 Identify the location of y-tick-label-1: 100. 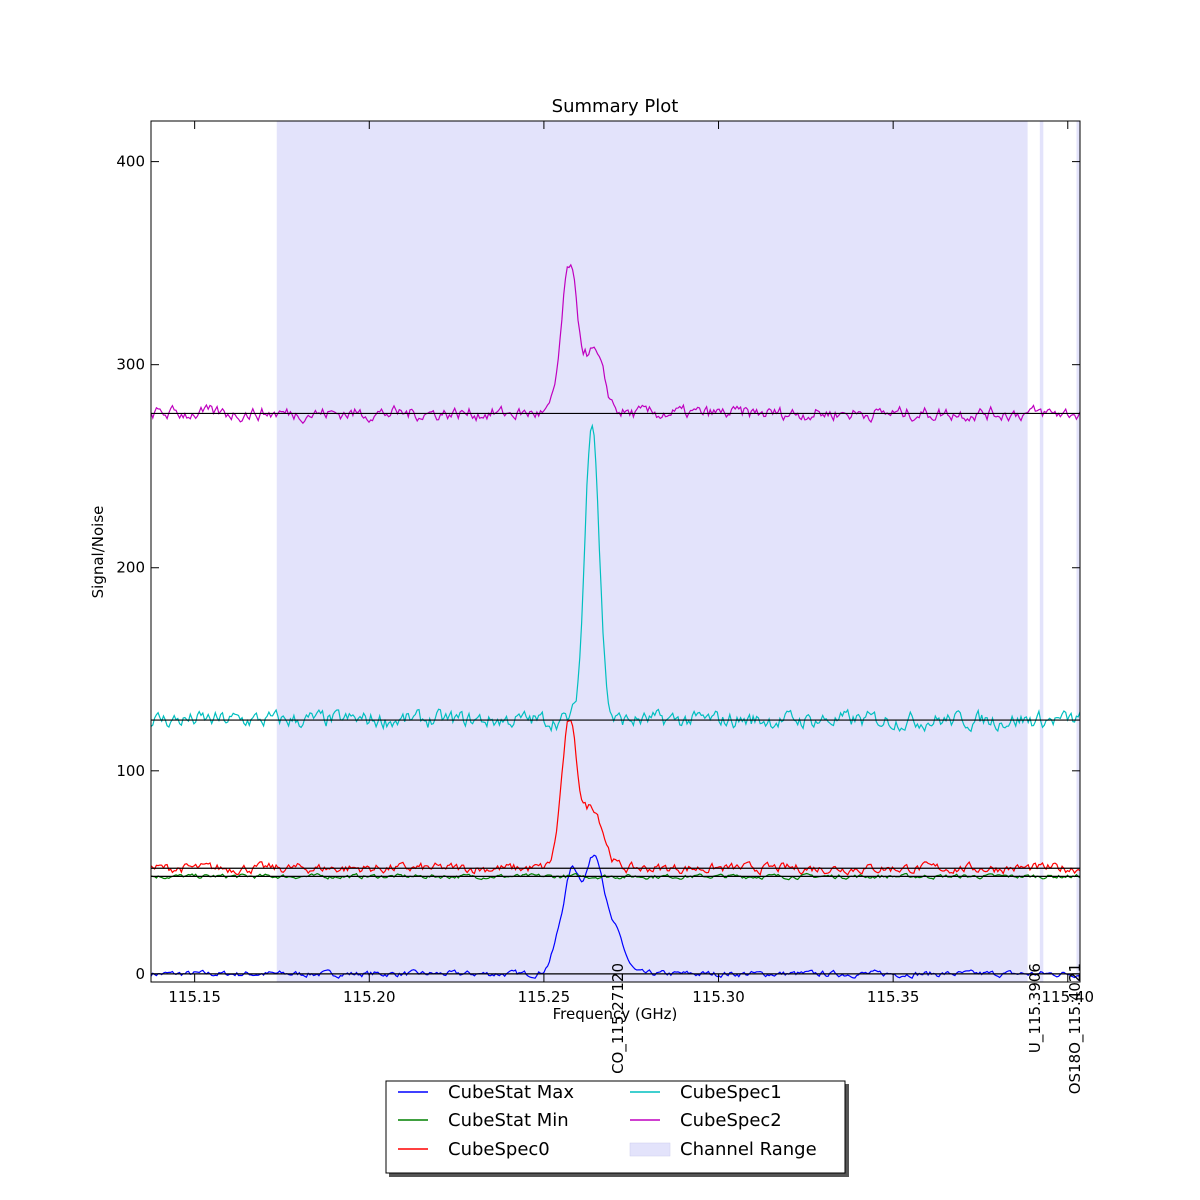
(130, 771).